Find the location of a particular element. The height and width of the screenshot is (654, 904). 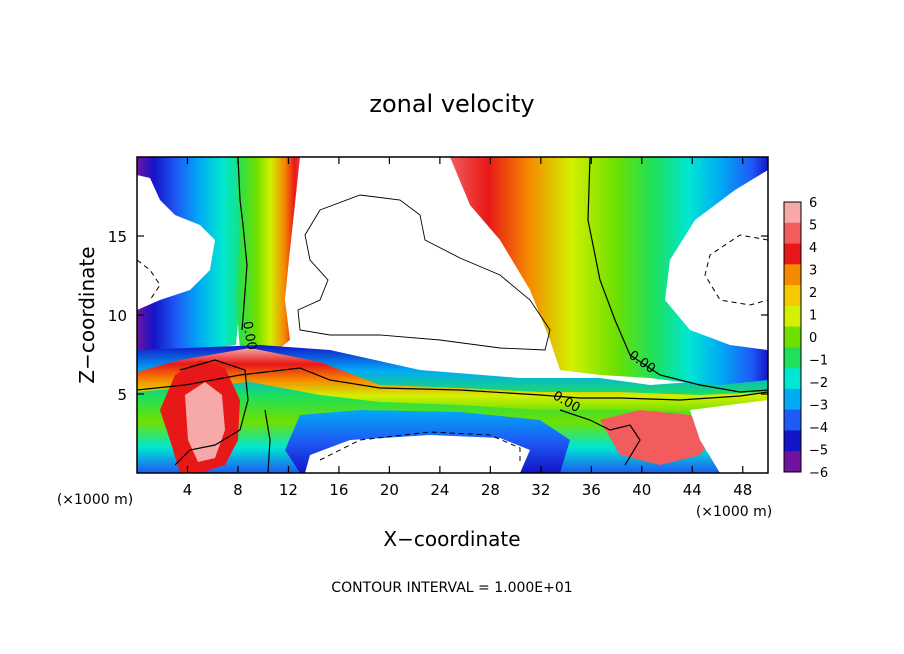

contour-zero-right-plume is located at coordinates (677, 275).